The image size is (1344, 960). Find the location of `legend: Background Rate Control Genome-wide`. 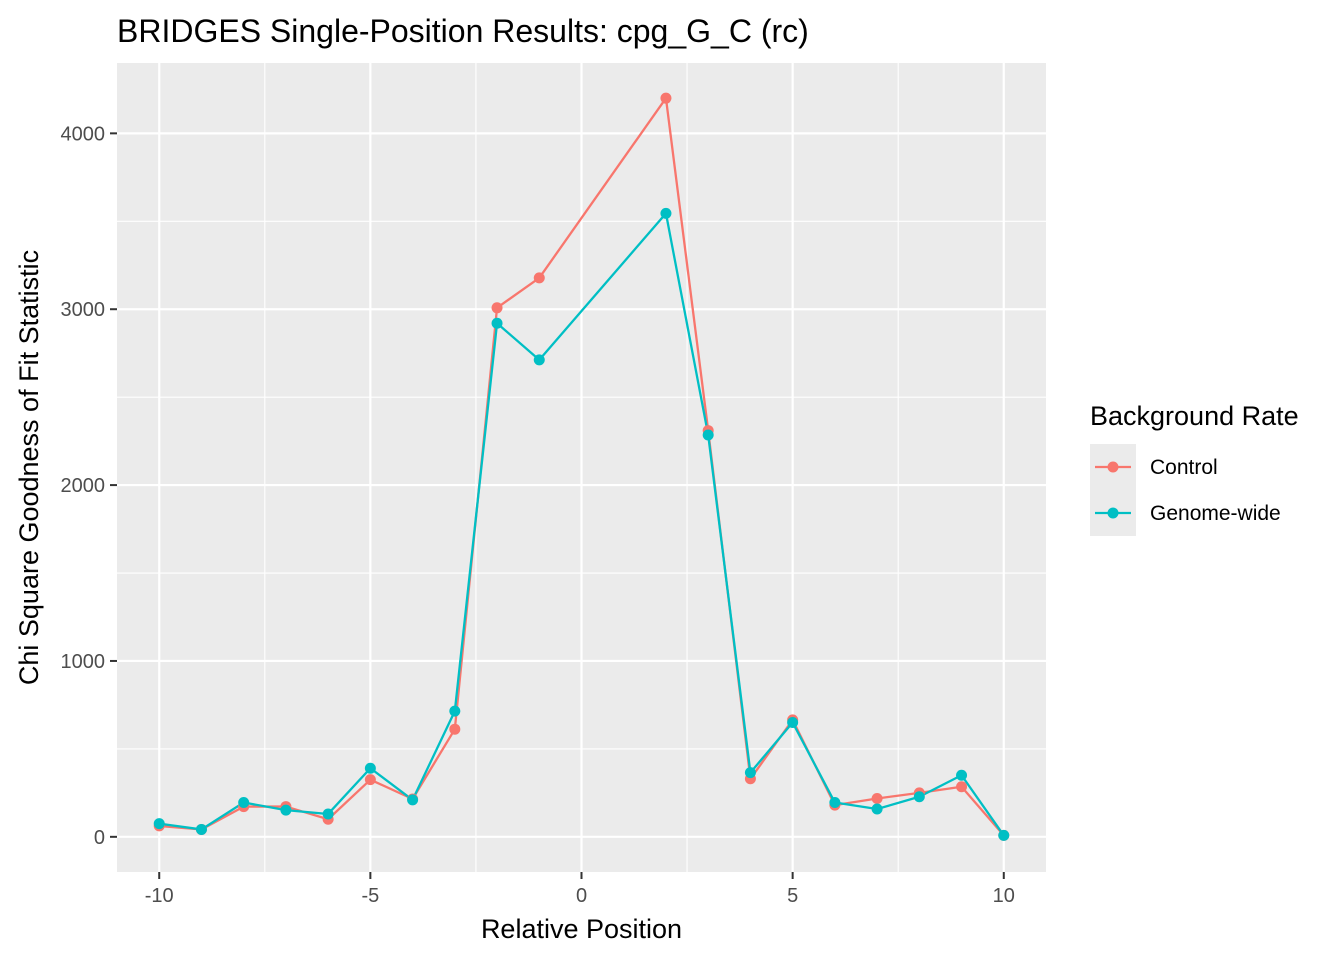

legend: Background Rate Control Genome-wide is located at coordinates (1194, 468).